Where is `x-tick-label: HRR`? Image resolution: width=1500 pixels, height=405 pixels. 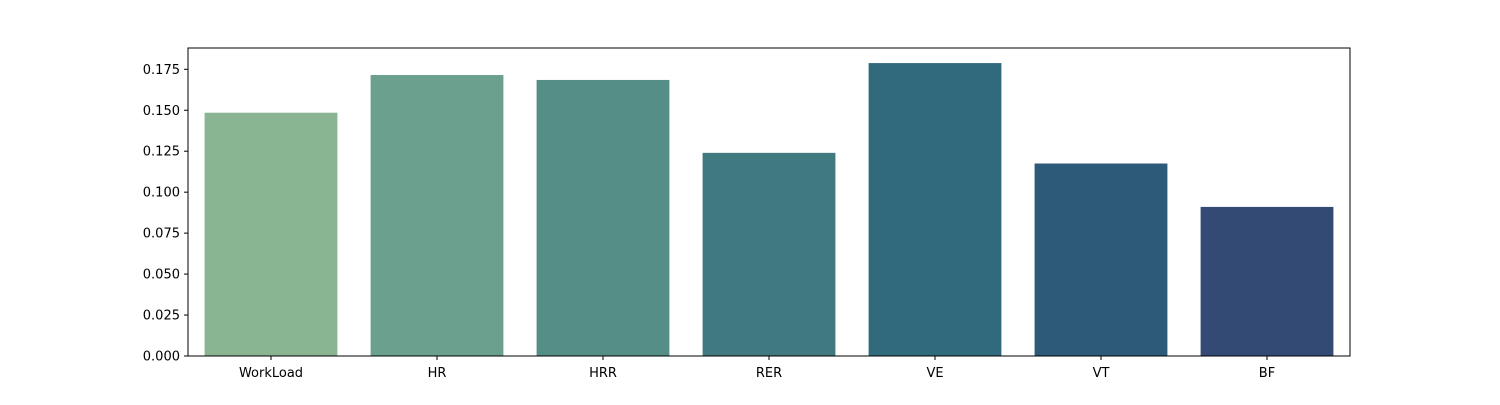 x-tick-label: HRR is located at coordinates (603, 373).